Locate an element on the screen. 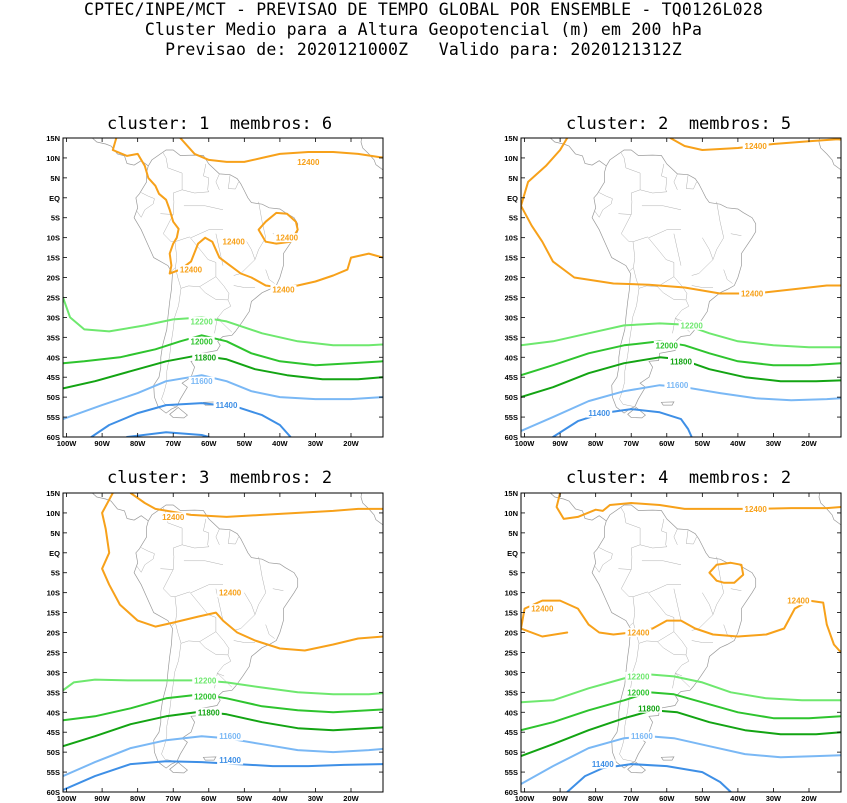 The height and width of the screenshot is (803, 847). lon-tick-label: 100W is located at coordinates (67, 443).